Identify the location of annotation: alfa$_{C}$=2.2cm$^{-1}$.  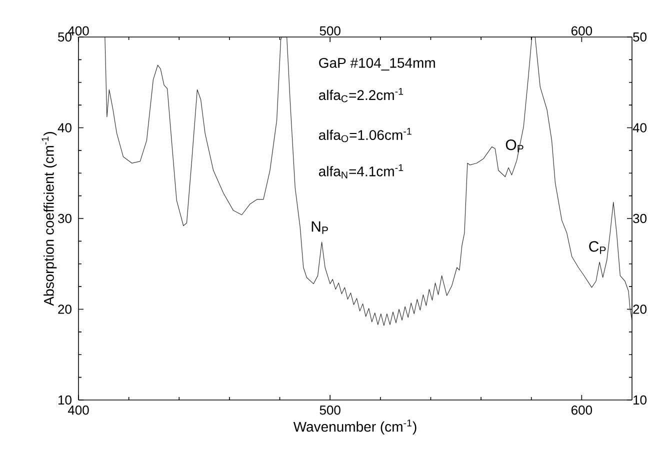
(361, 95).